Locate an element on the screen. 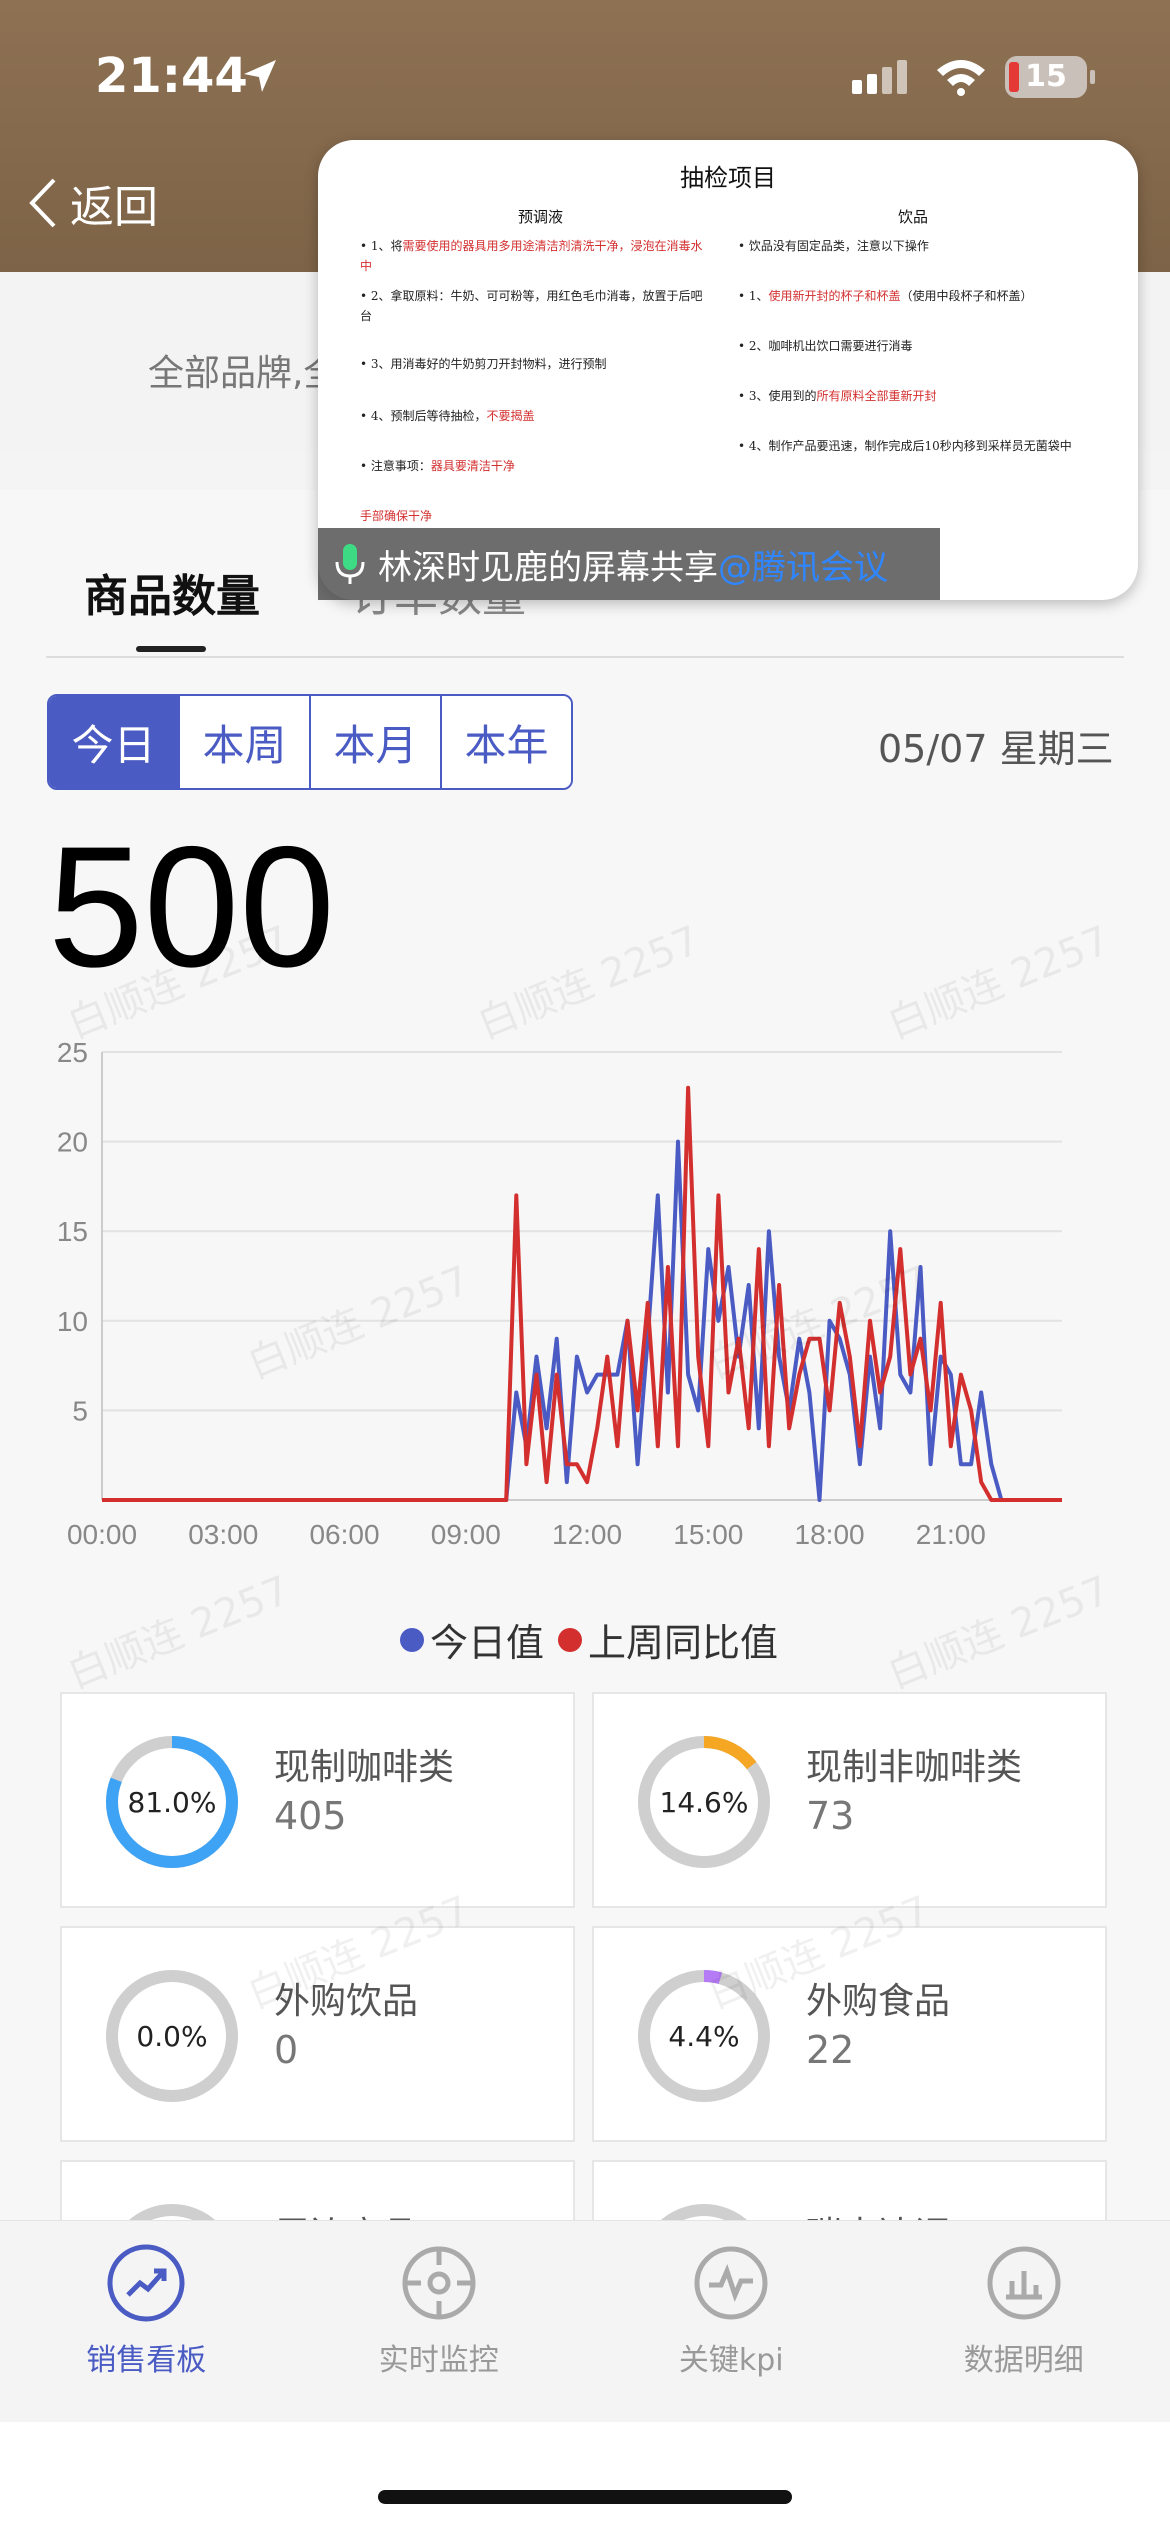 Image resolution: width=1170 pixels, height=2532 pixels. cellular-signal-icon is located at coordinates (879, 77).